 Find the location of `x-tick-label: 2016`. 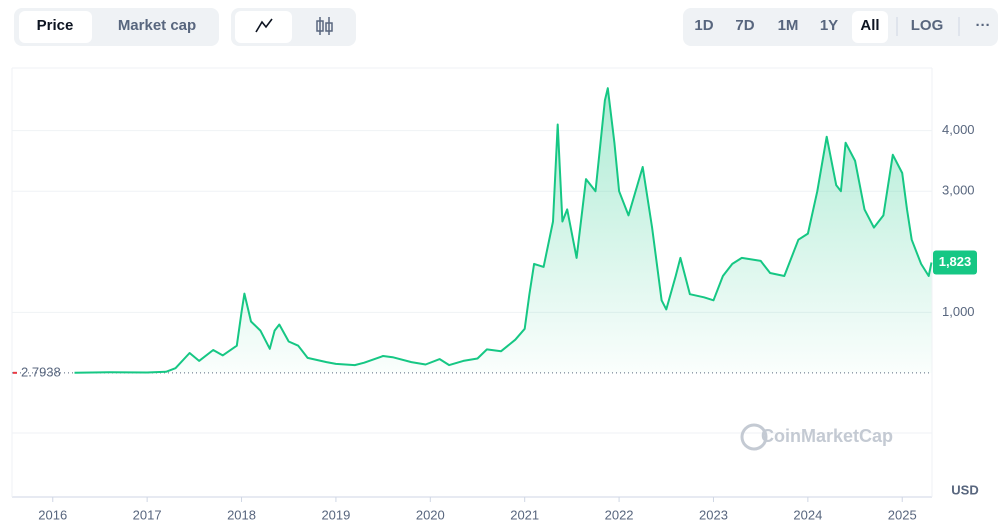

x-tick-label: 2016 is located at coordinates (52, 514).